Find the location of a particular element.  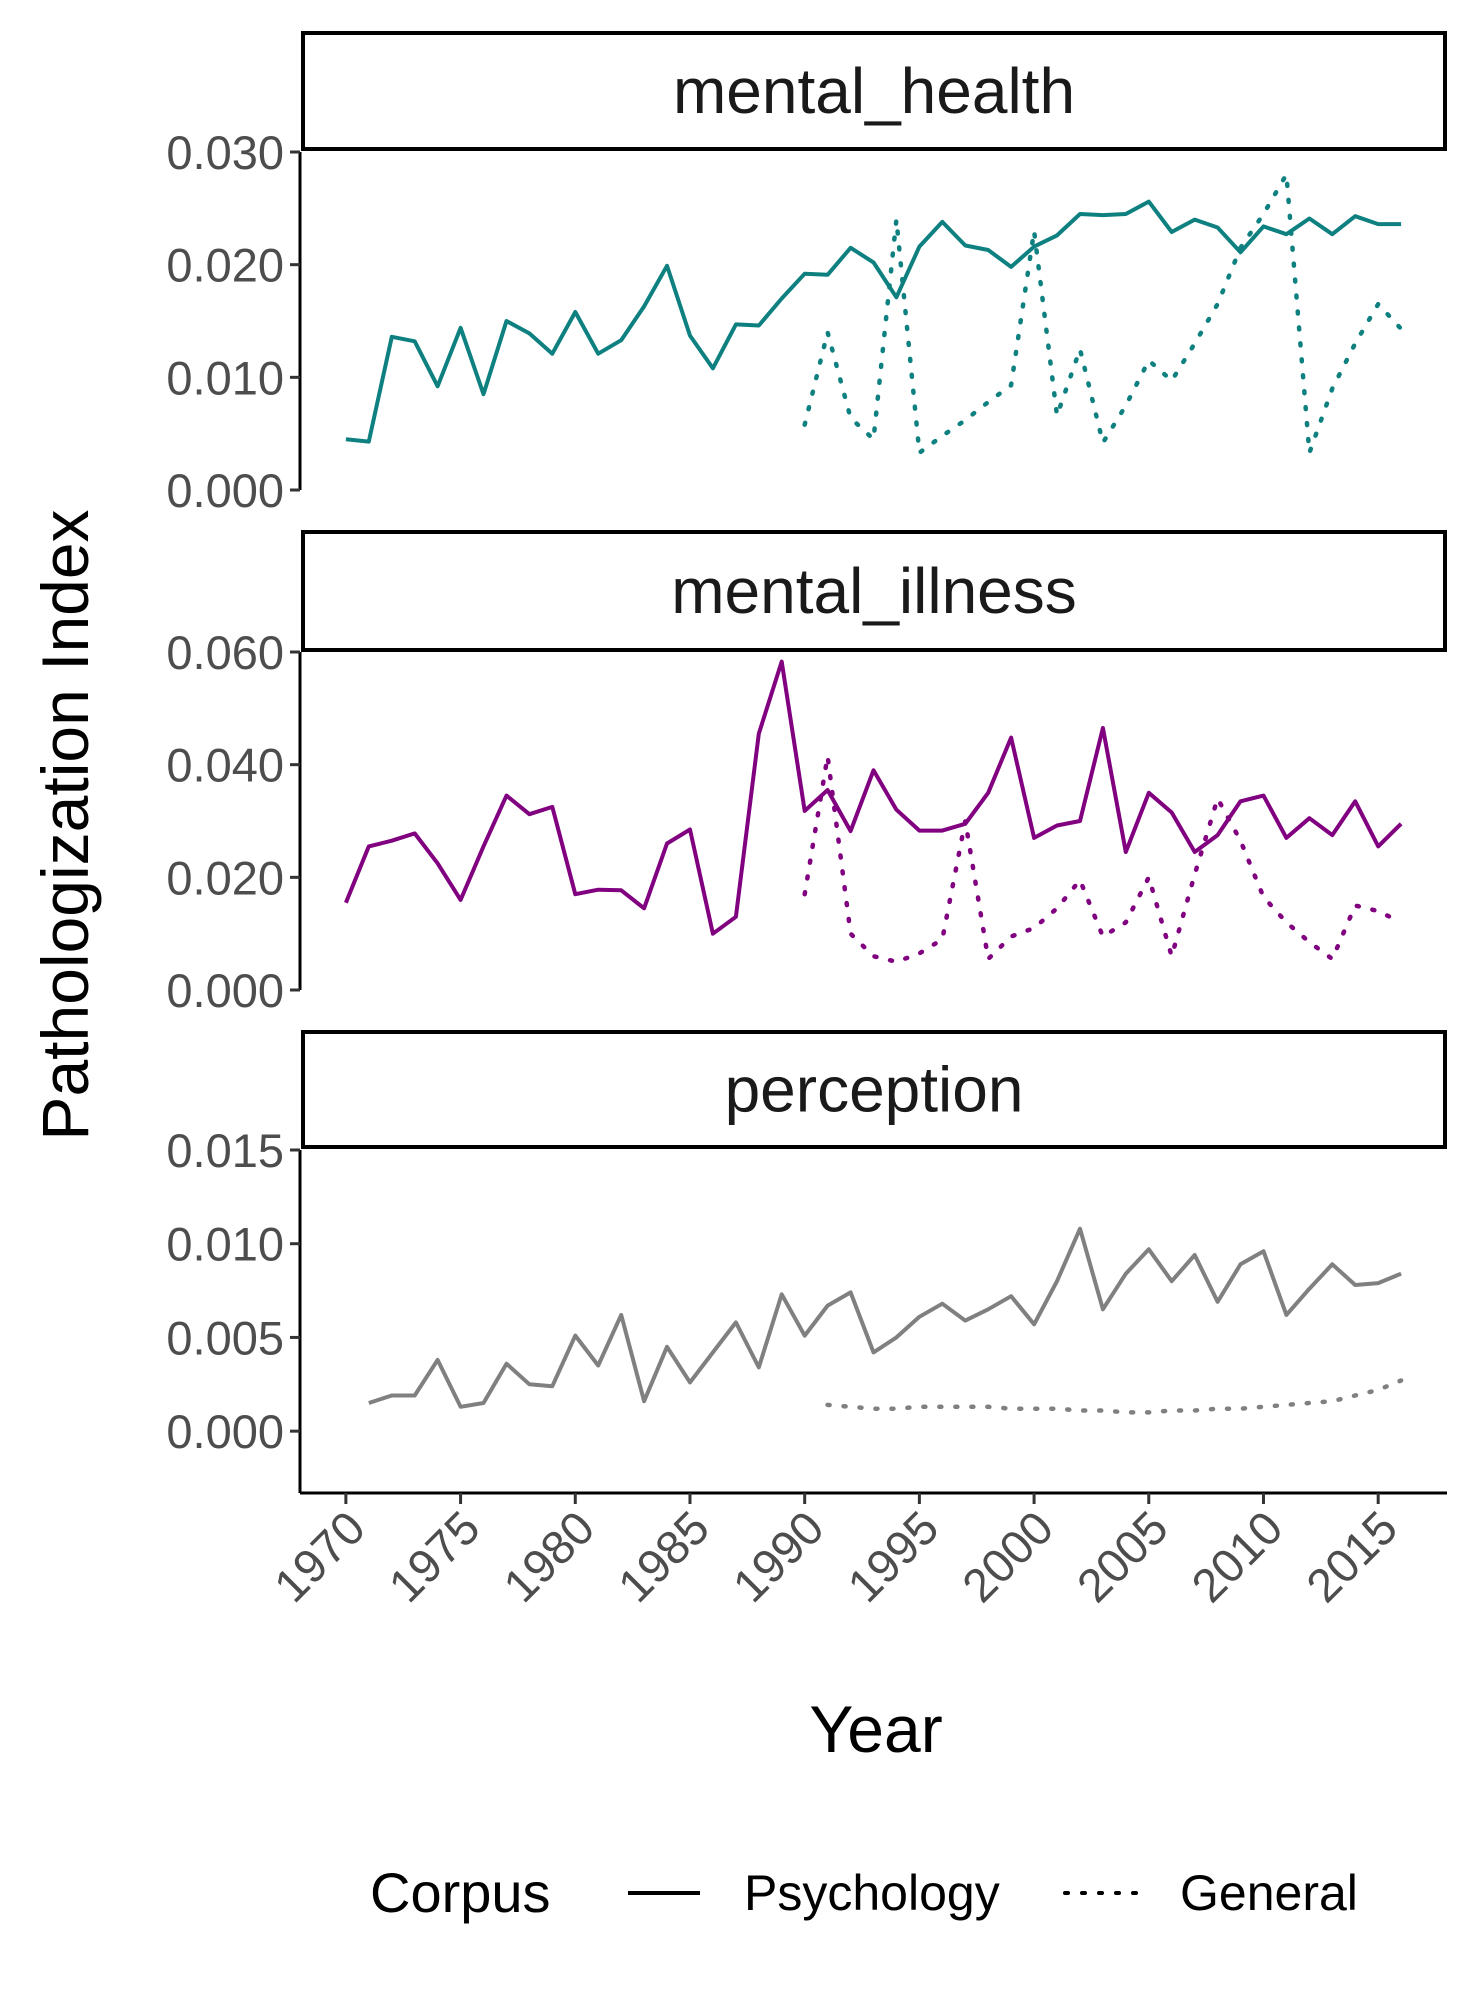

legend-label-psychology: Psychology is located at coordinates (872, 1893).